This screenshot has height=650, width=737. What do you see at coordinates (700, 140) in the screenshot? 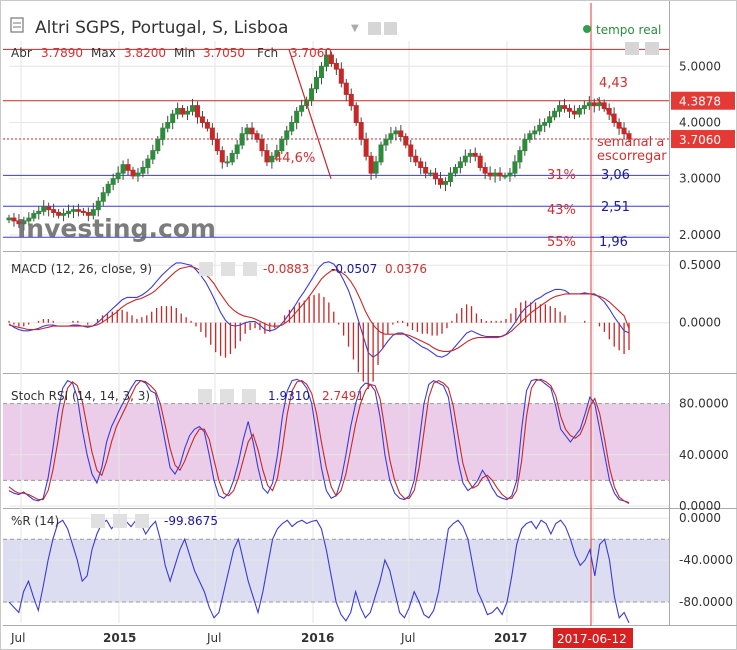
I see `price-tag-label: 3.7060` at bounding box center [700, 140].